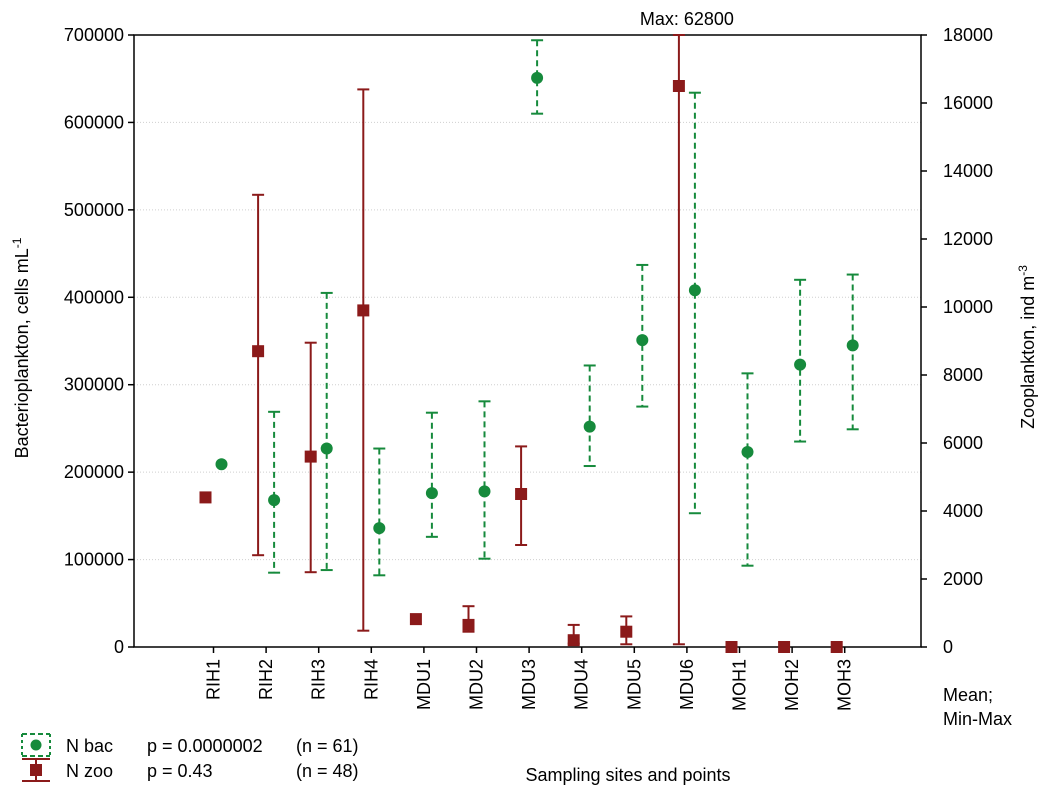 This screenshot has height=792, width=1046. Describe the element at coordinates (968, 239) in the screenshot. I see `right-tick-label: 12000` at that location.